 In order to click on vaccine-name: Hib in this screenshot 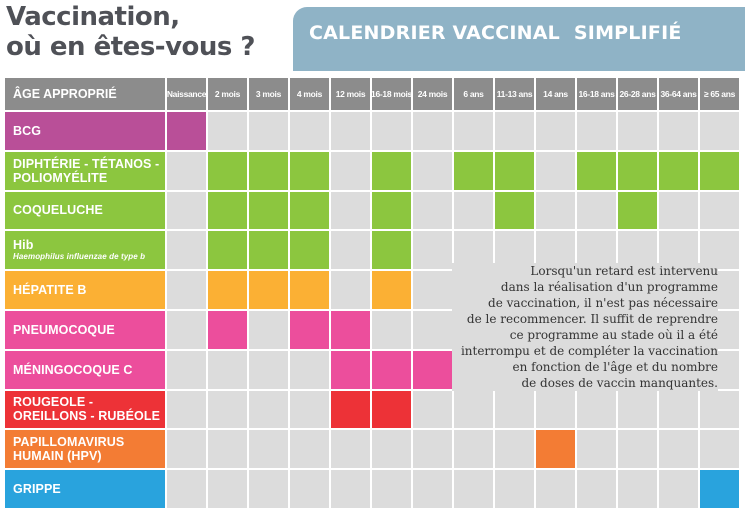, I will do `click(23, 245)`.